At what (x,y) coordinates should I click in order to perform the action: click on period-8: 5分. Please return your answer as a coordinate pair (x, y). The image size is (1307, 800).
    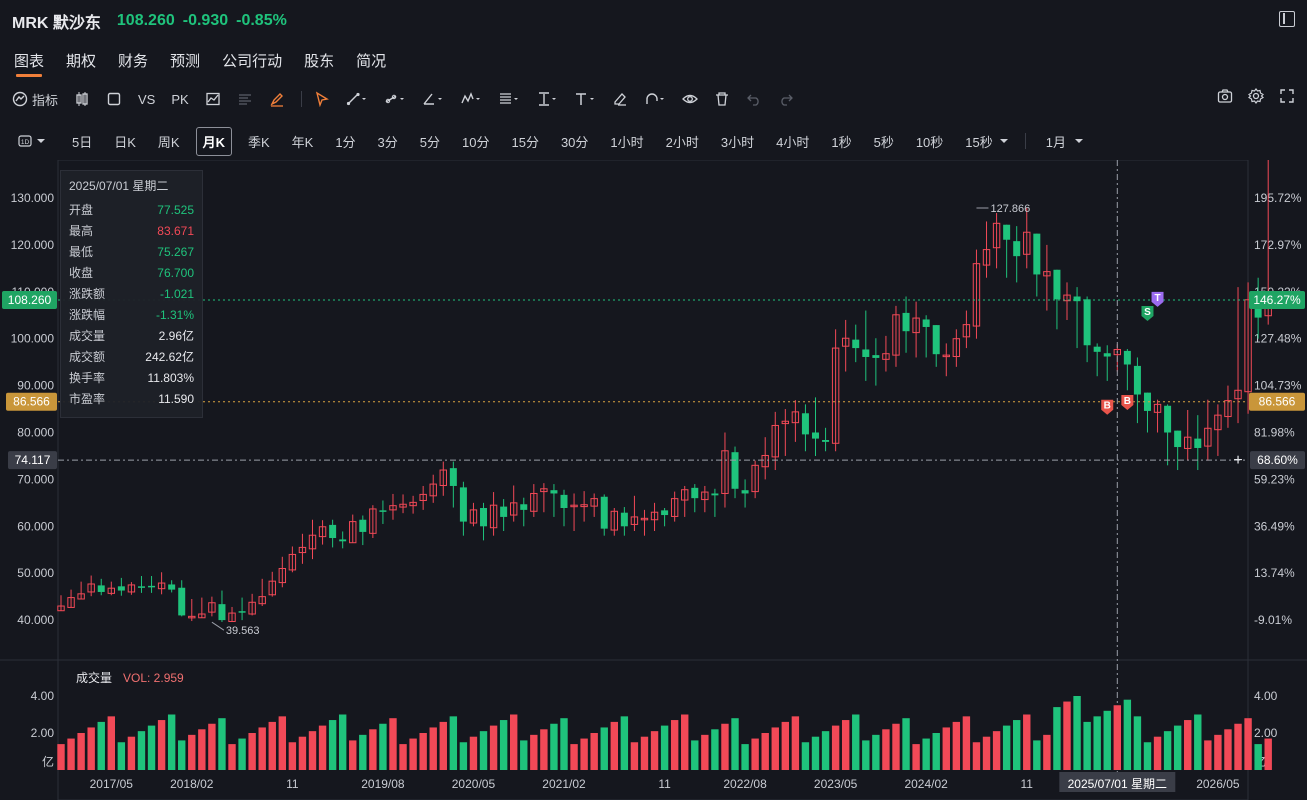
    Looking at the image, I should click on (430, 142).